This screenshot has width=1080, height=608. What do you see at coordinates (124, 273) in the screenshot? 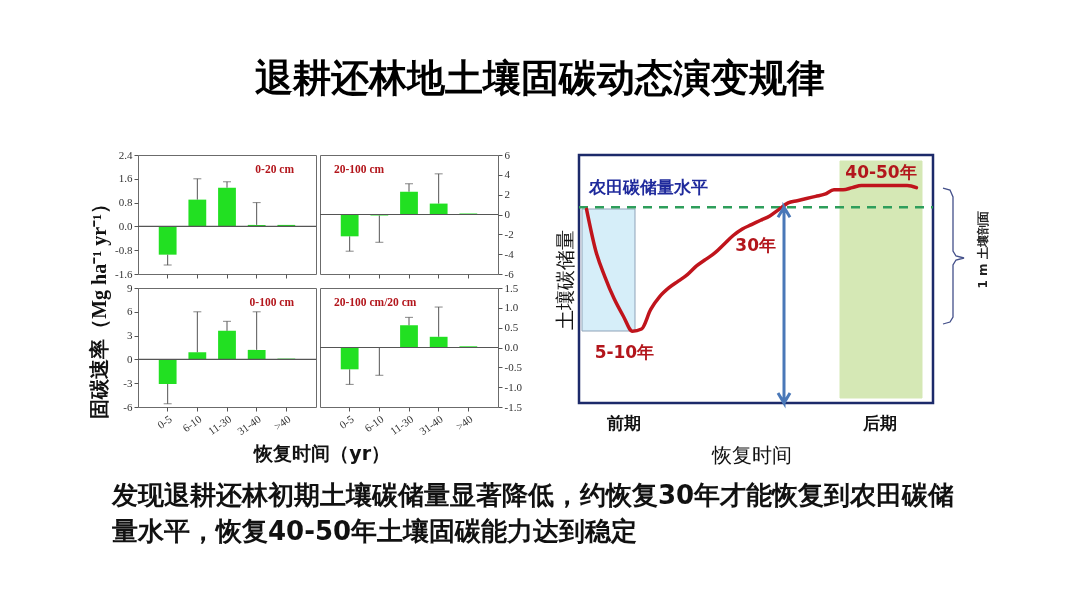
I see `y-tick-label: -1.6` at bounding box center [124, 273].